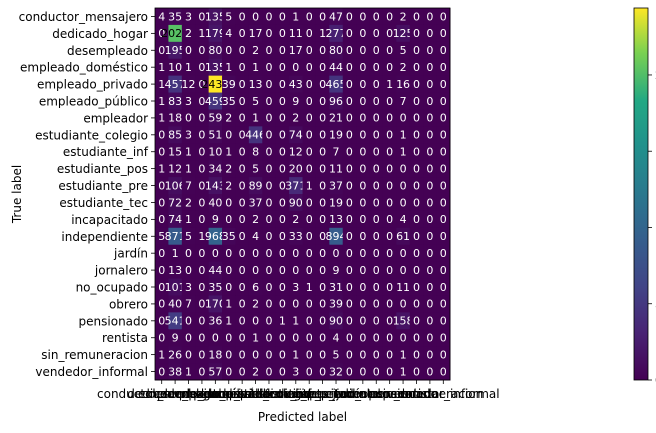 The image size is (656, 433). I want to click on cell-value-label: 2, so click(188, 202).